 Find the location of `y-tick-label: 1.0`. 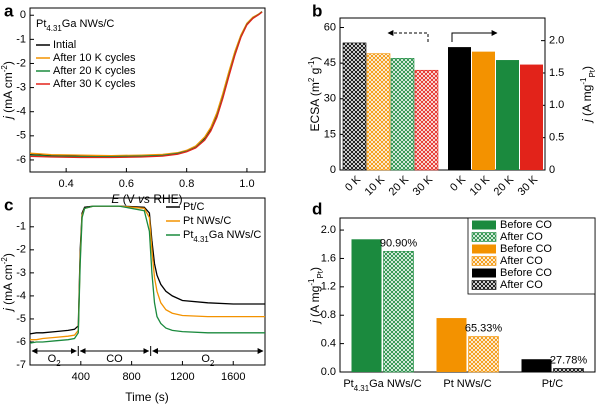

y-tick-label: 1.0 is located at coordinates (556, 105).